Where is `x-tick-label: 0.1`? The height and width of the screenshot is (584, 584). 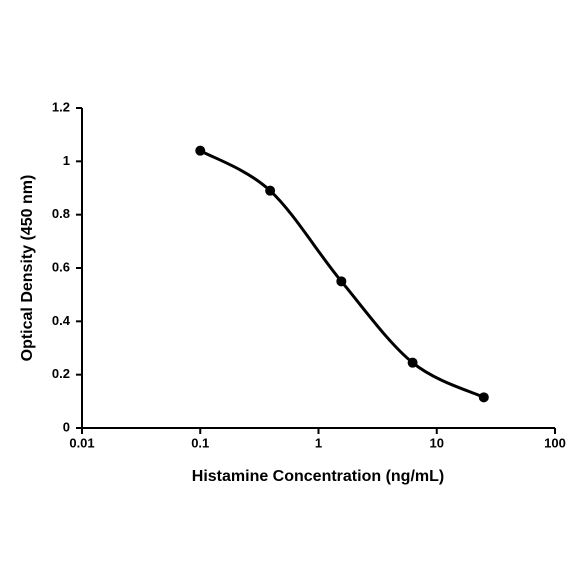 x-tick-label: 0.1 is located at coordinates (200, 442).